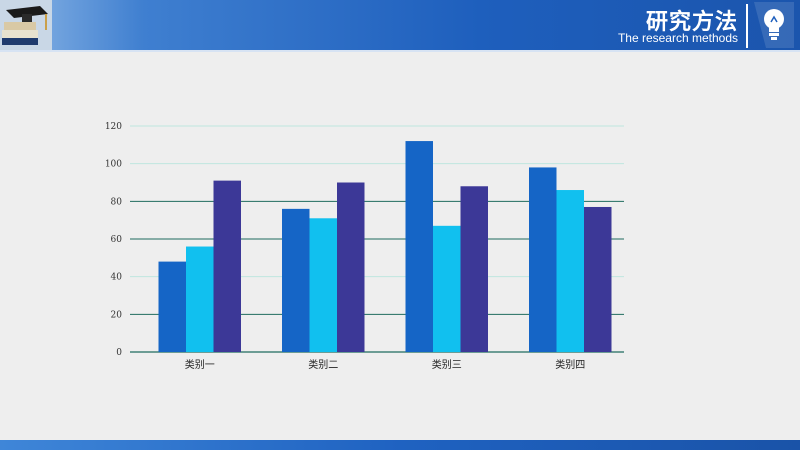  What do you see at coordinates (200, 364) in the screenshot?
I see `x-tick-label: 类别一` at bounding box center [200, 364].